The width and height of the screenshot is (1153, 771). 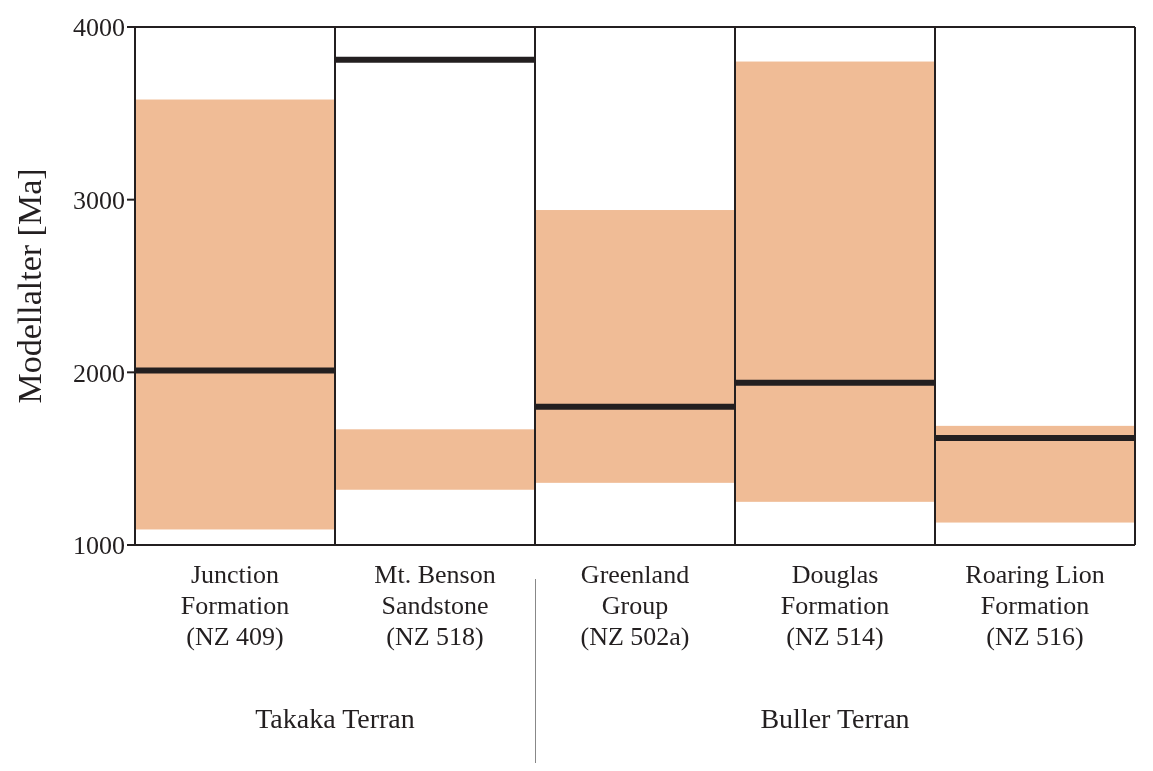 What do you see at coordinates (835, 719) in the screenshot?
I see `text: Buller Terran` at bounding box center [835, 719].